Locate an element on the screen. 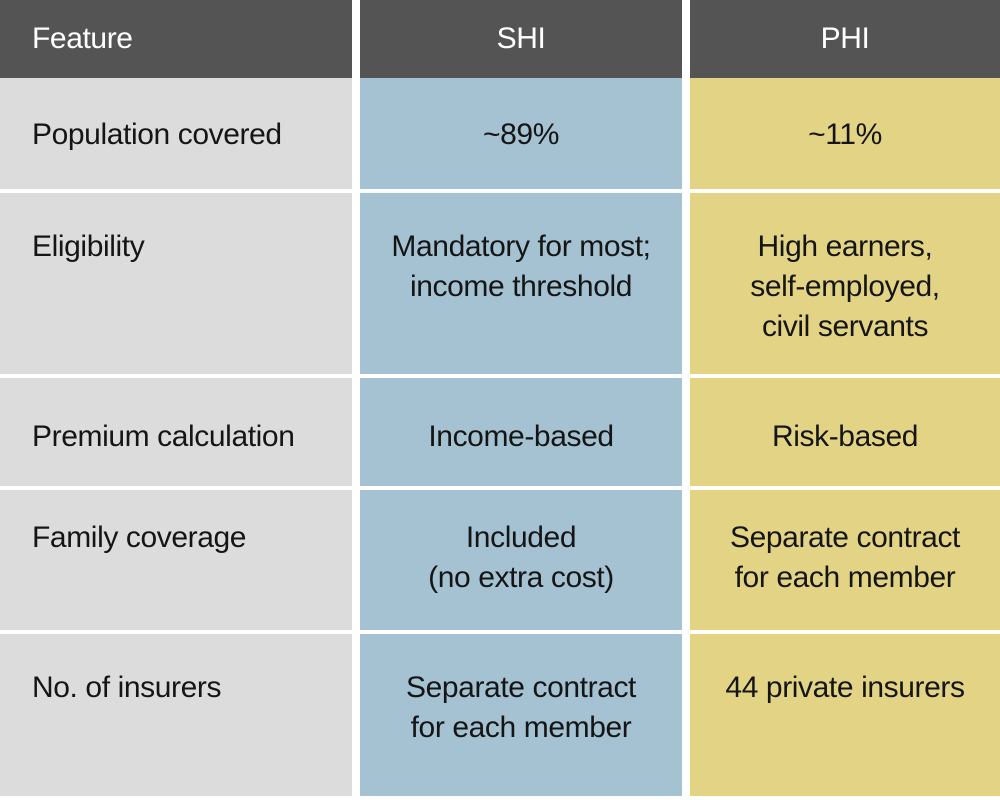 The image size is (1000, 800). shi-cell: Included (no extra cost) is located at coordinates (521, 560).